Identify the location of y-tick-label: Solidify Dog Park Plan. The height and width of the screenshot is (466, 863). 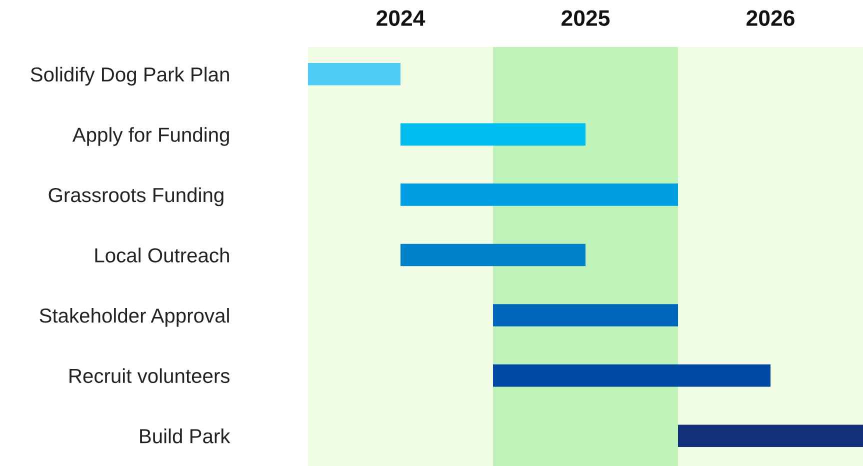
(129, 76).